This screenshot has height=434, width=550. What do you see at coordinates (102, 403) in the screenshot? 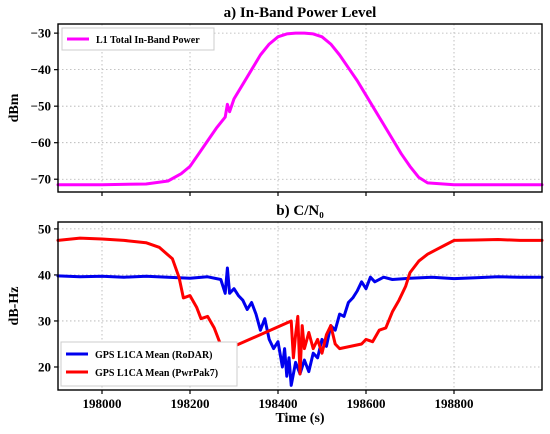
I see `panel-b-xtick-label-198000: 198000` at bounding box center [102, 403].